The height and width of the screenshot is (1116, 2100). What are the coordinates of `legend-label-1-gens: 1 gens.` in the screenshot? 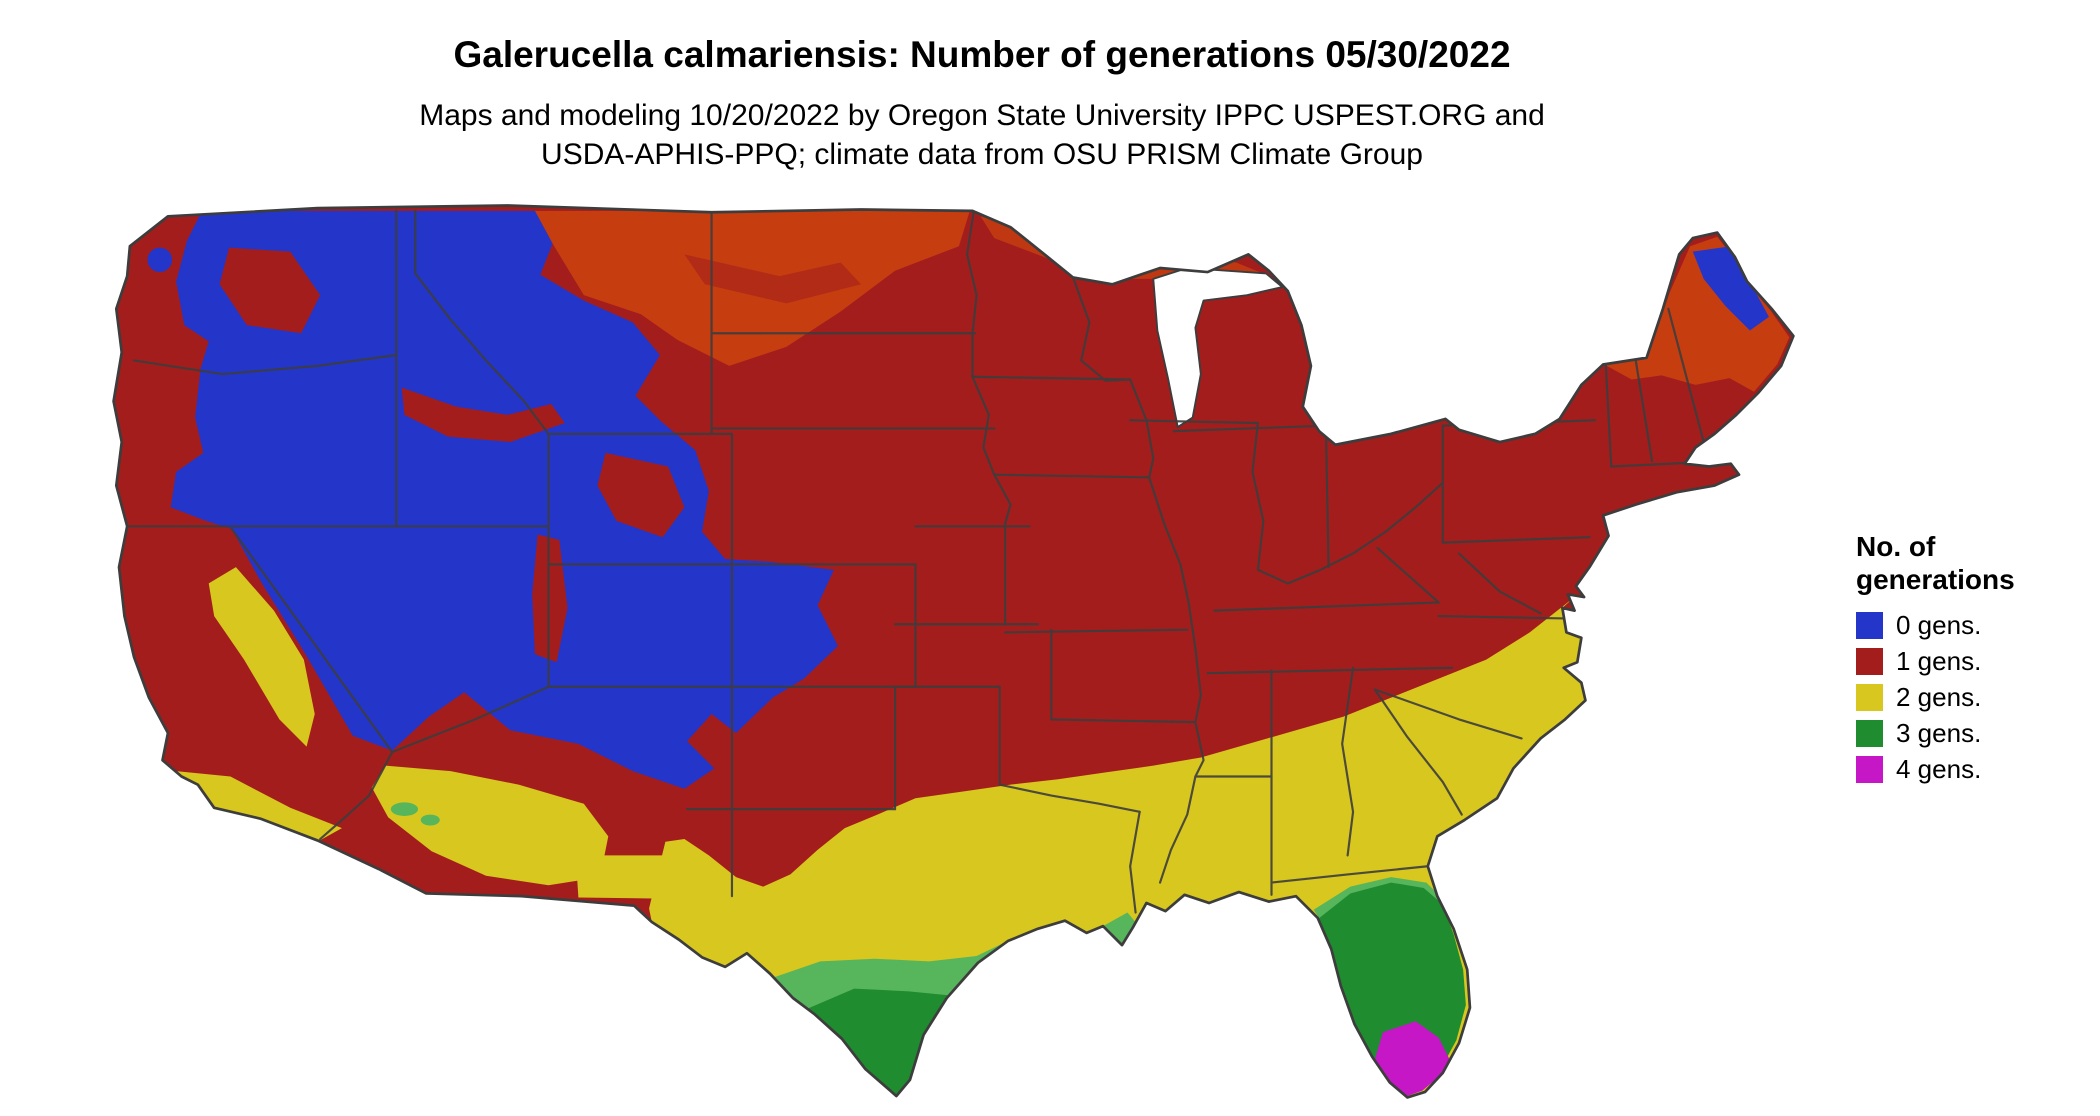 It's located at (1939, 661).